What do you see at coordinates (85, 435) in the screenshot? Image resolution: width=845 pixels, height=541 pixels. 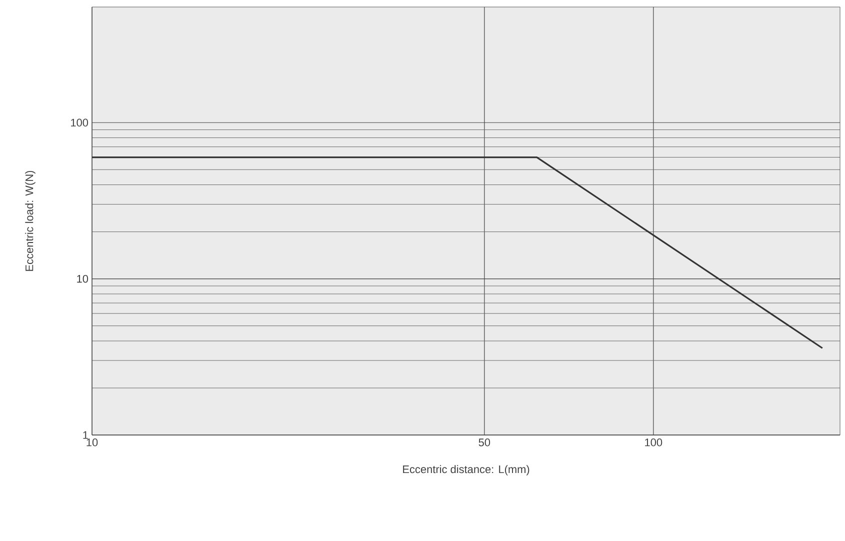 I see `y-tick-label: 1` at bounding box center [85, 435].